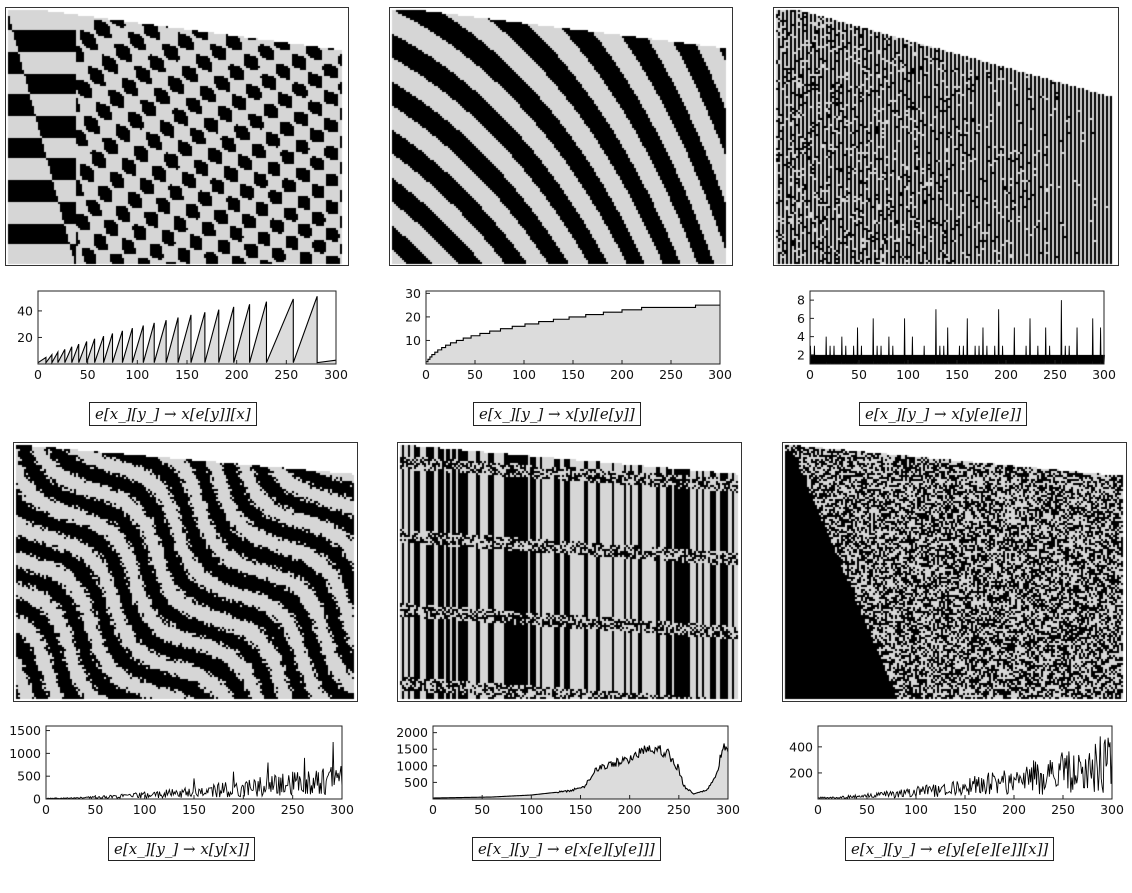  I want to click on rule-label-5: e[x_][y_] → e[x[e][y[e]]], so click(566, 849).